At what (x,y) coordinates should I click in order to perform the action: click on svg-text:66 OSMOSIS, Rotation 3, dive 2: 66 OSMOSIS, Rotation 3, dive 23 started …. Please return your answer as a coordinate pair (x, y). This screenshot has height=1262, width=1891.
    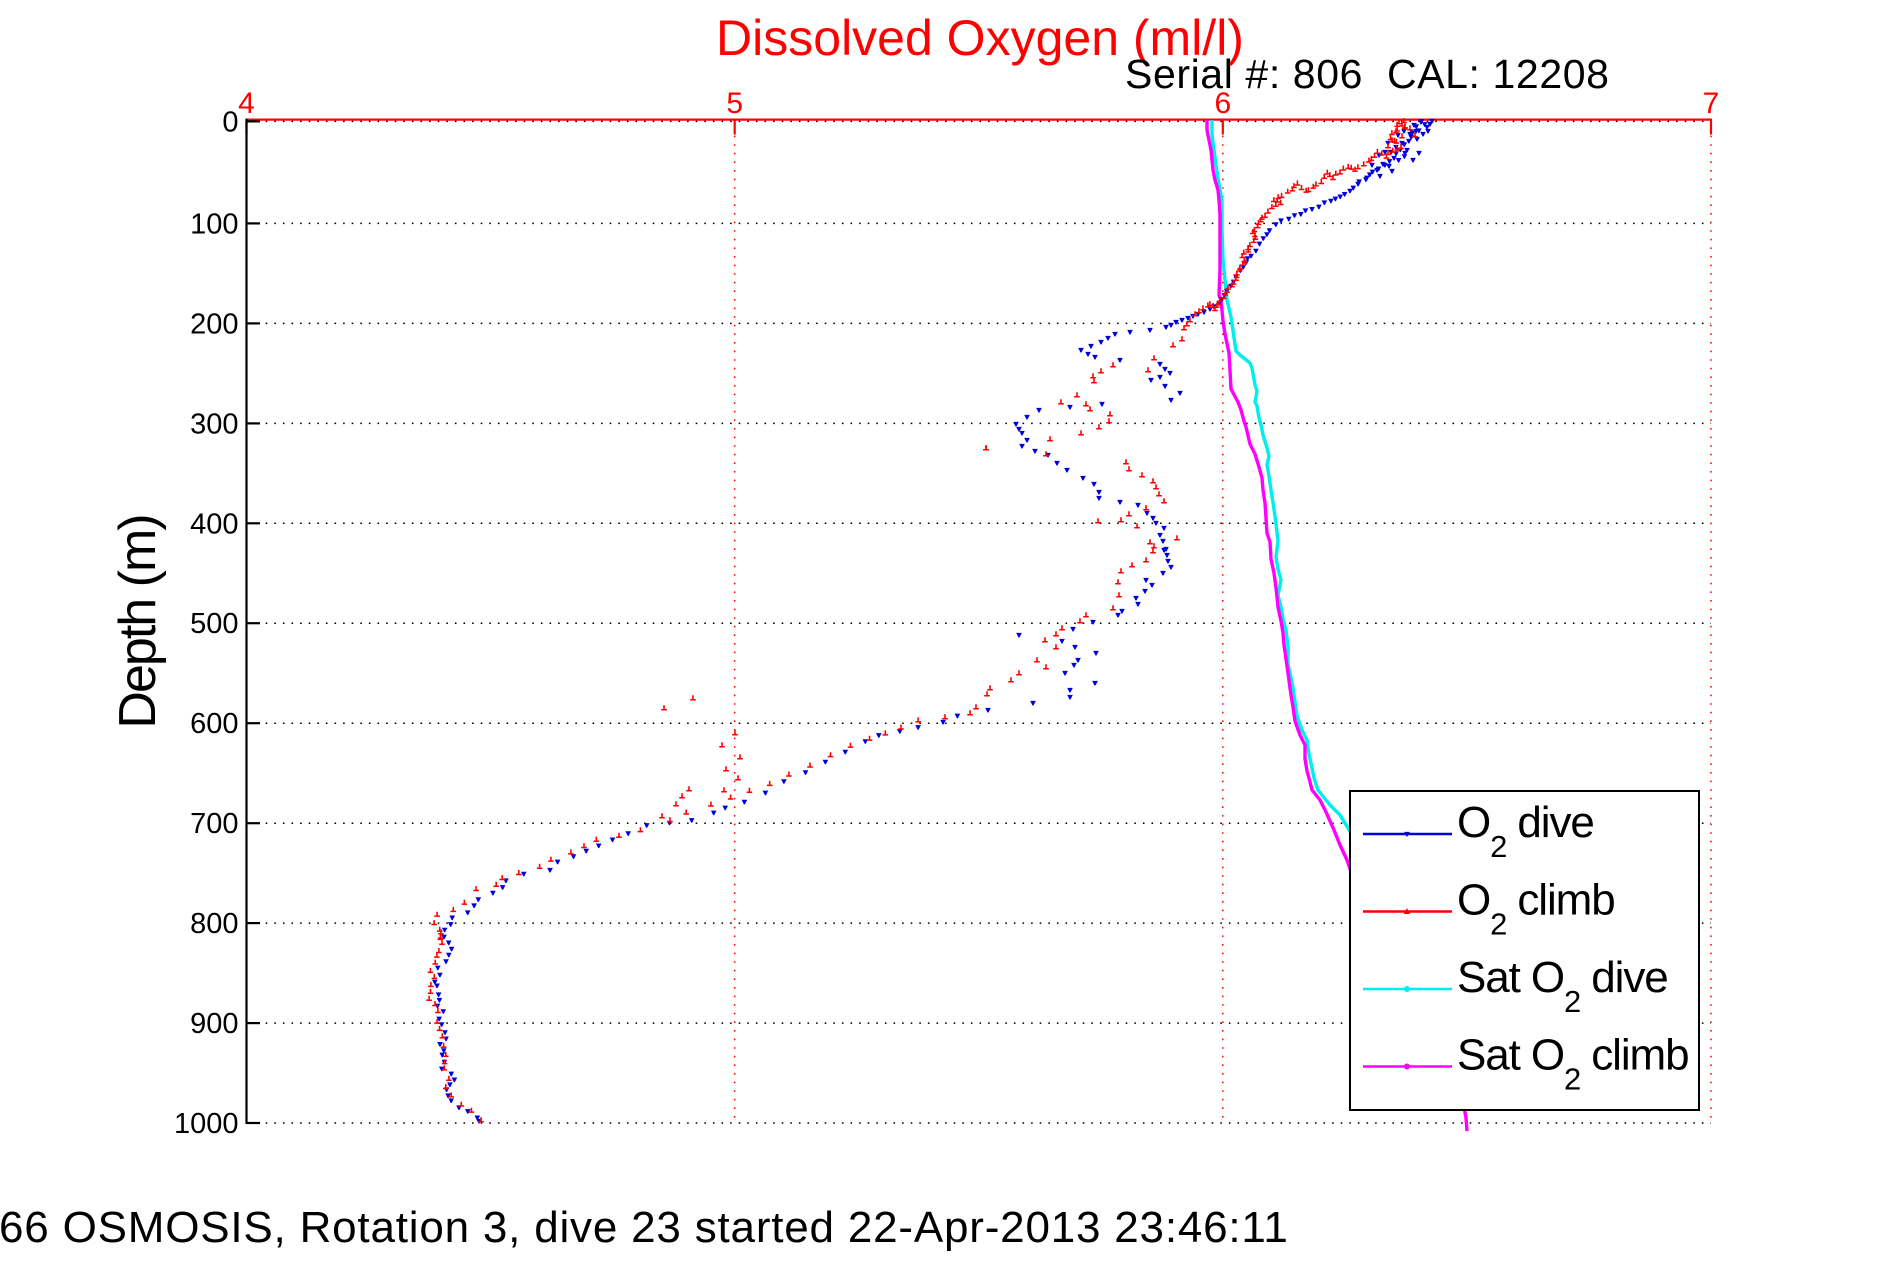
    Looking at the image, I should click on (644, 1227).